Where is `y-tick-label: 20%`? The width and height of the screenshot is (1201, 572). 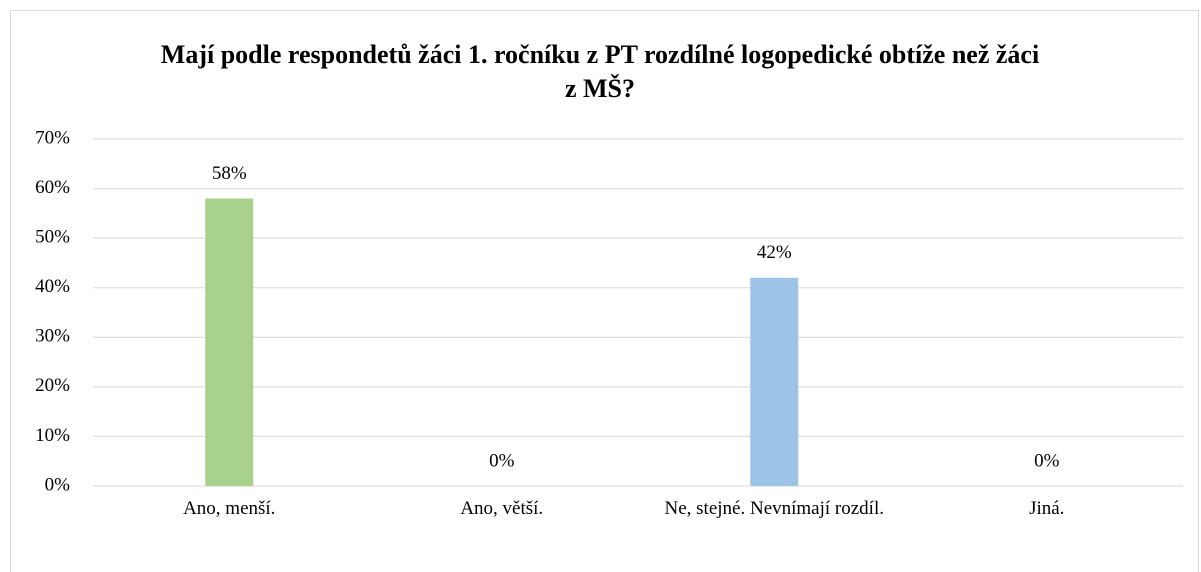 y-tick-label: 20% is located at coordinates (52, 385).